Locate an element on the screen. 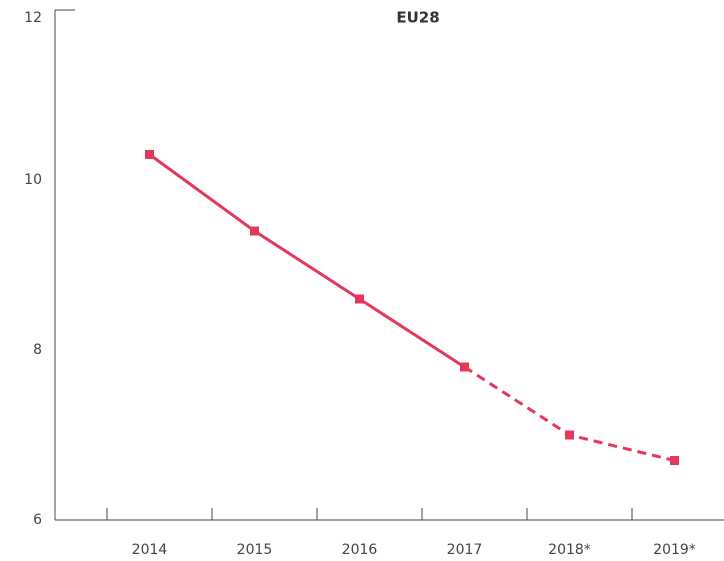 This screenshot has width=724, height=561. x-tick-label: 2015 is located at coordinates (255, 550).